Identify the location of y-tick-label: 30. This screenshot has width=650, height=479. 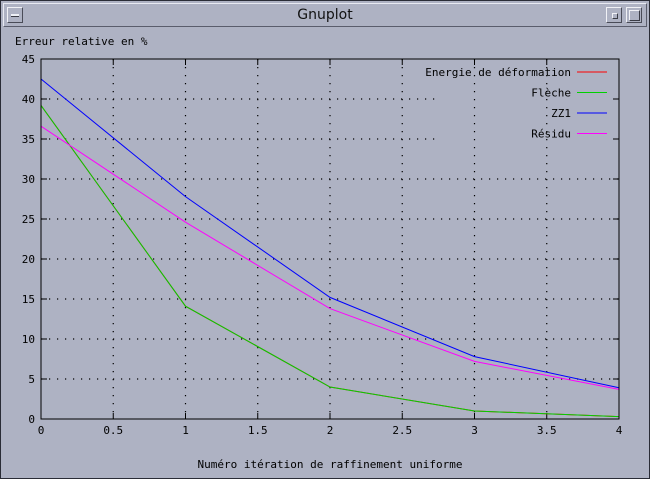
(28, 179).